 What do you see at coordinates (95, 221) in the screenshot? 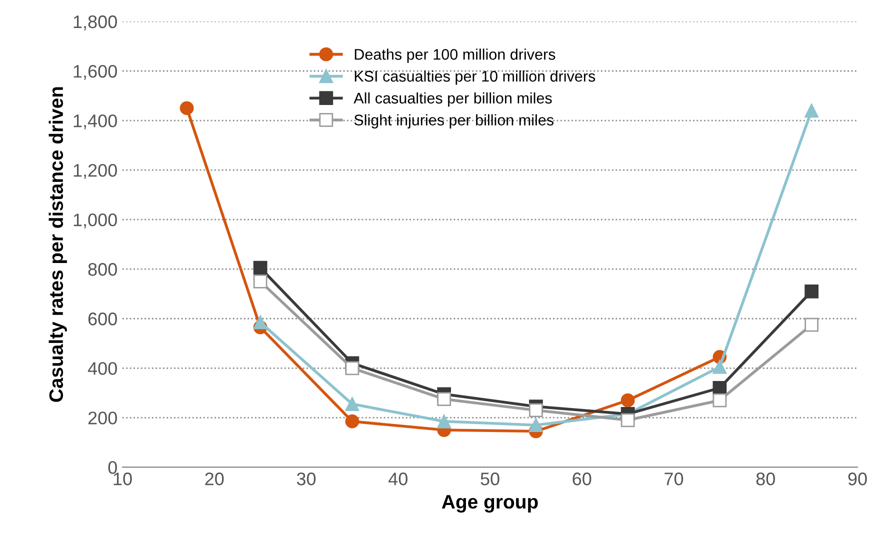
I see `y-tick-label: 1,000` at bounding box center [95, 221].